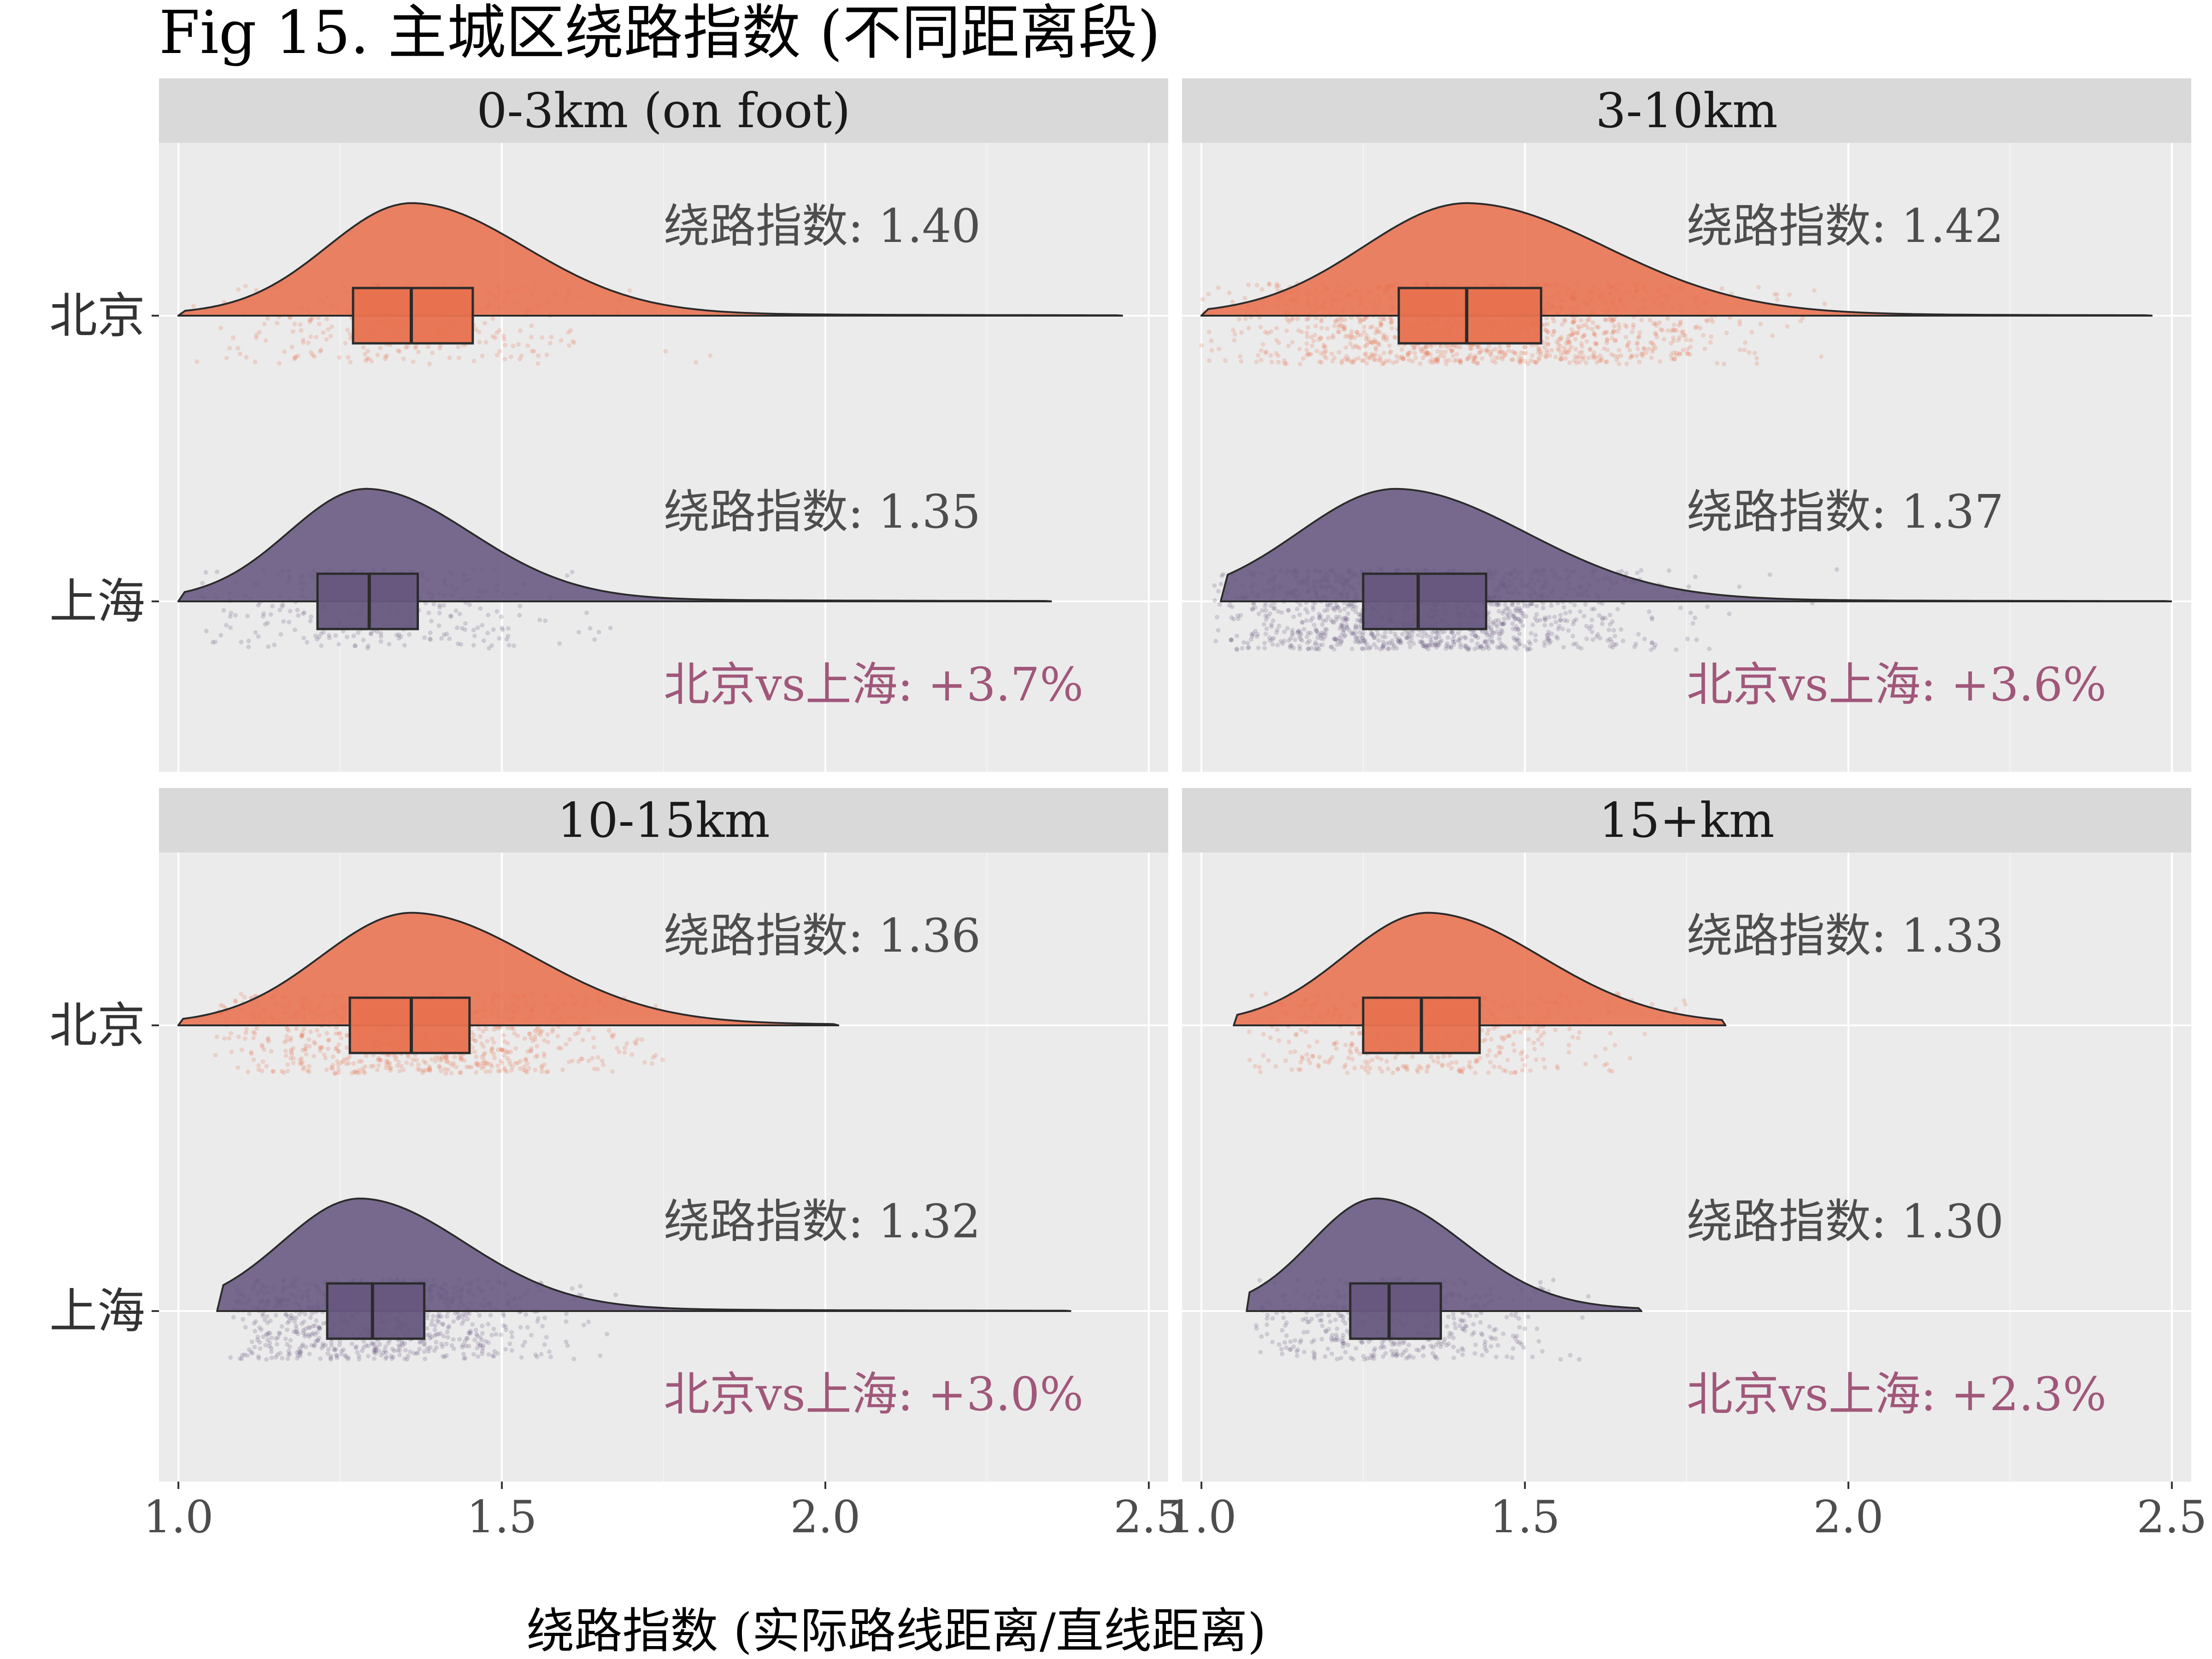 Image resolution: width=2212 pixels, height=1659 pixels. What do you see at coordinates (1425, 601) in the screenshot?
I see `box` at bounding box center [1425, 601].